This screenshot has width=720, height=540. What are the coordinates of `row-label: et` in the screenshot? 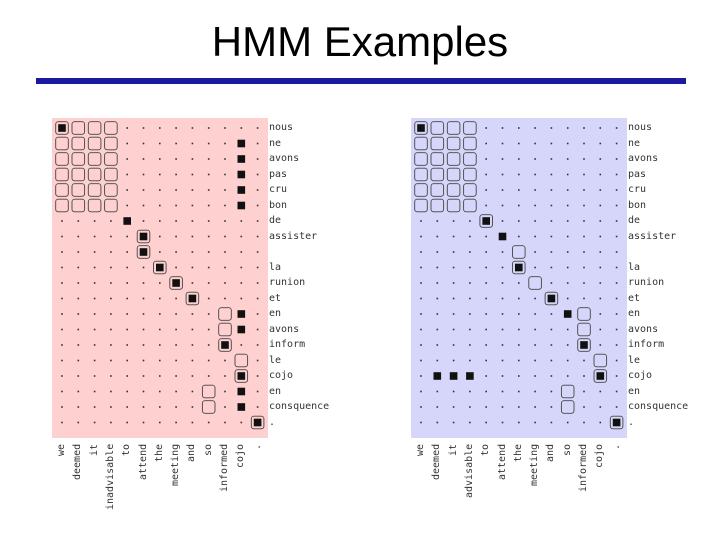 It's located at (275, 298).